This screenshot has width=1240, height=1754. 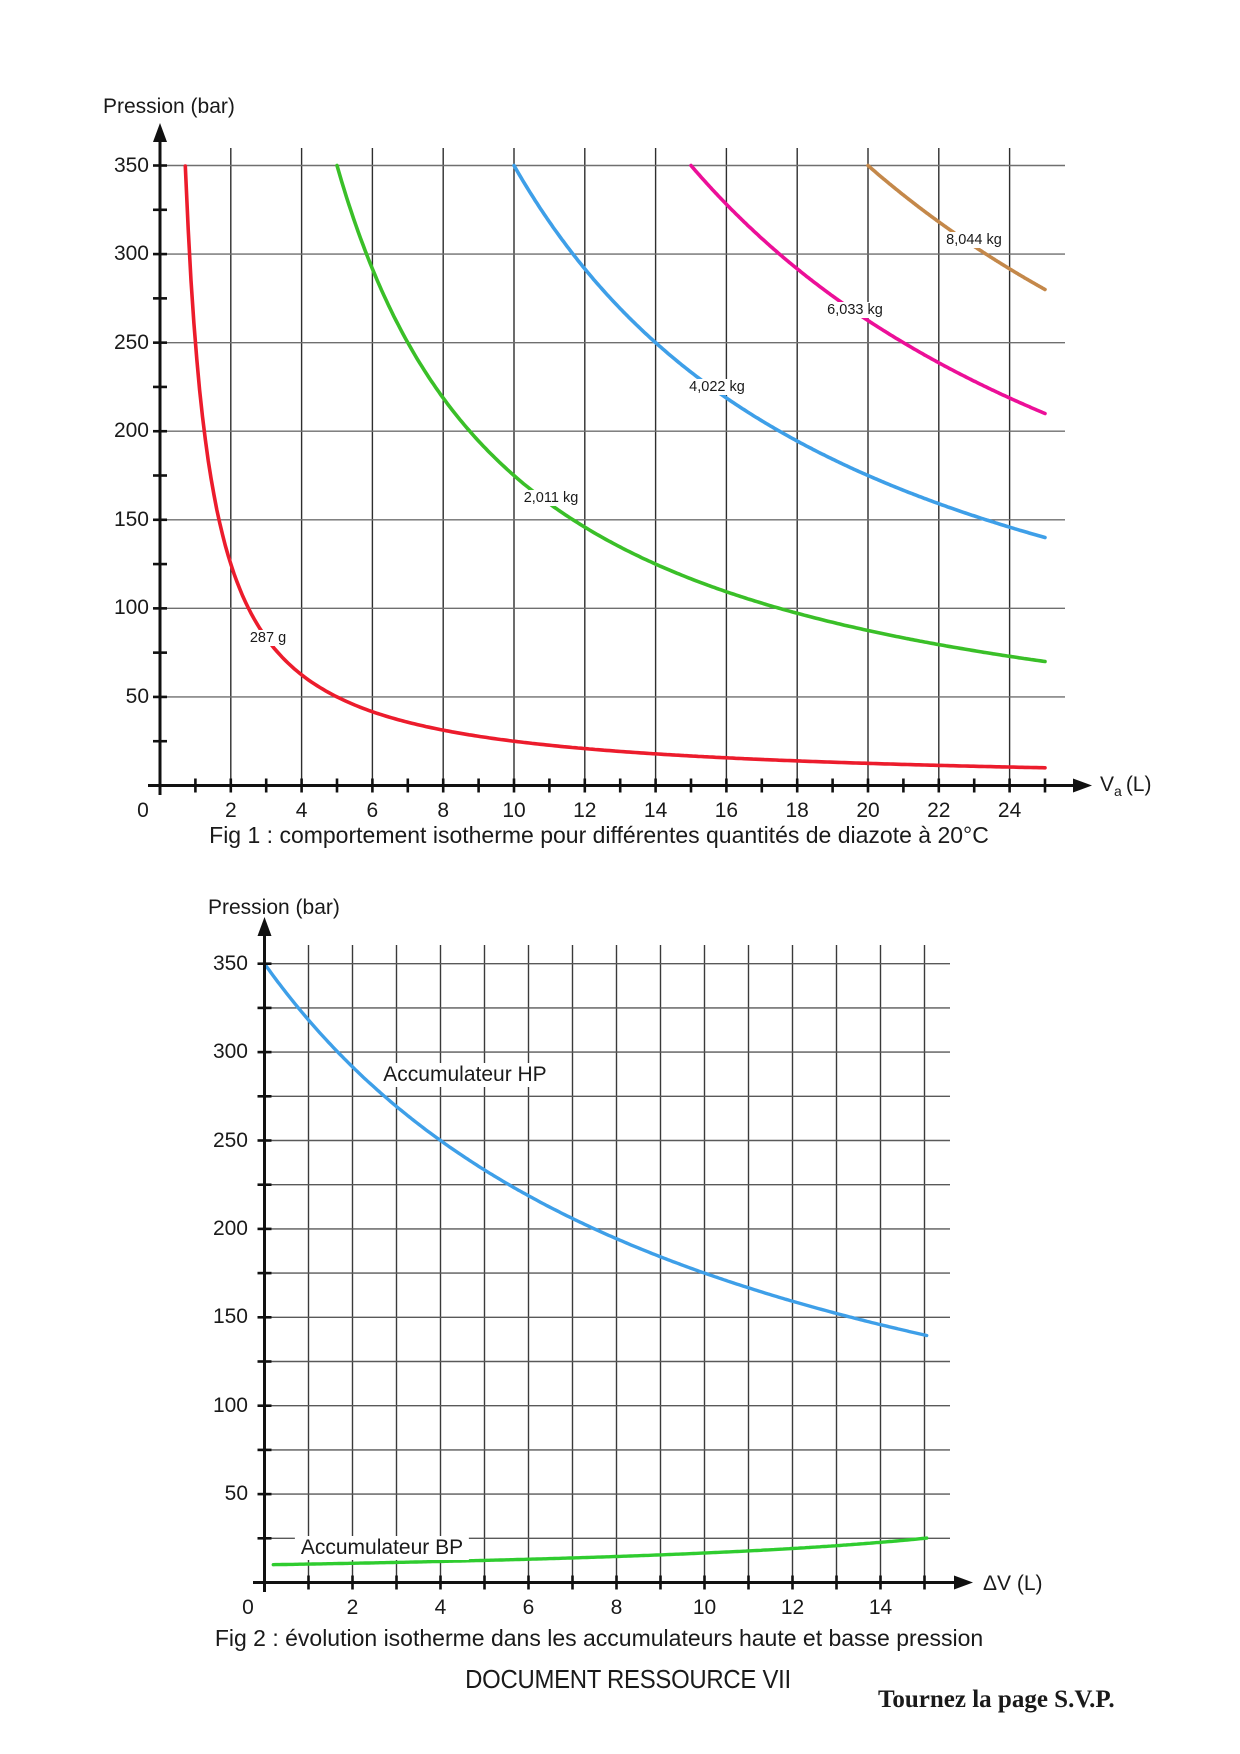 What do you see at coordinates (230, 1316) in the screenshot?
I see `fig2-y-tick-label: 150` at bounding box center [230, 1316].